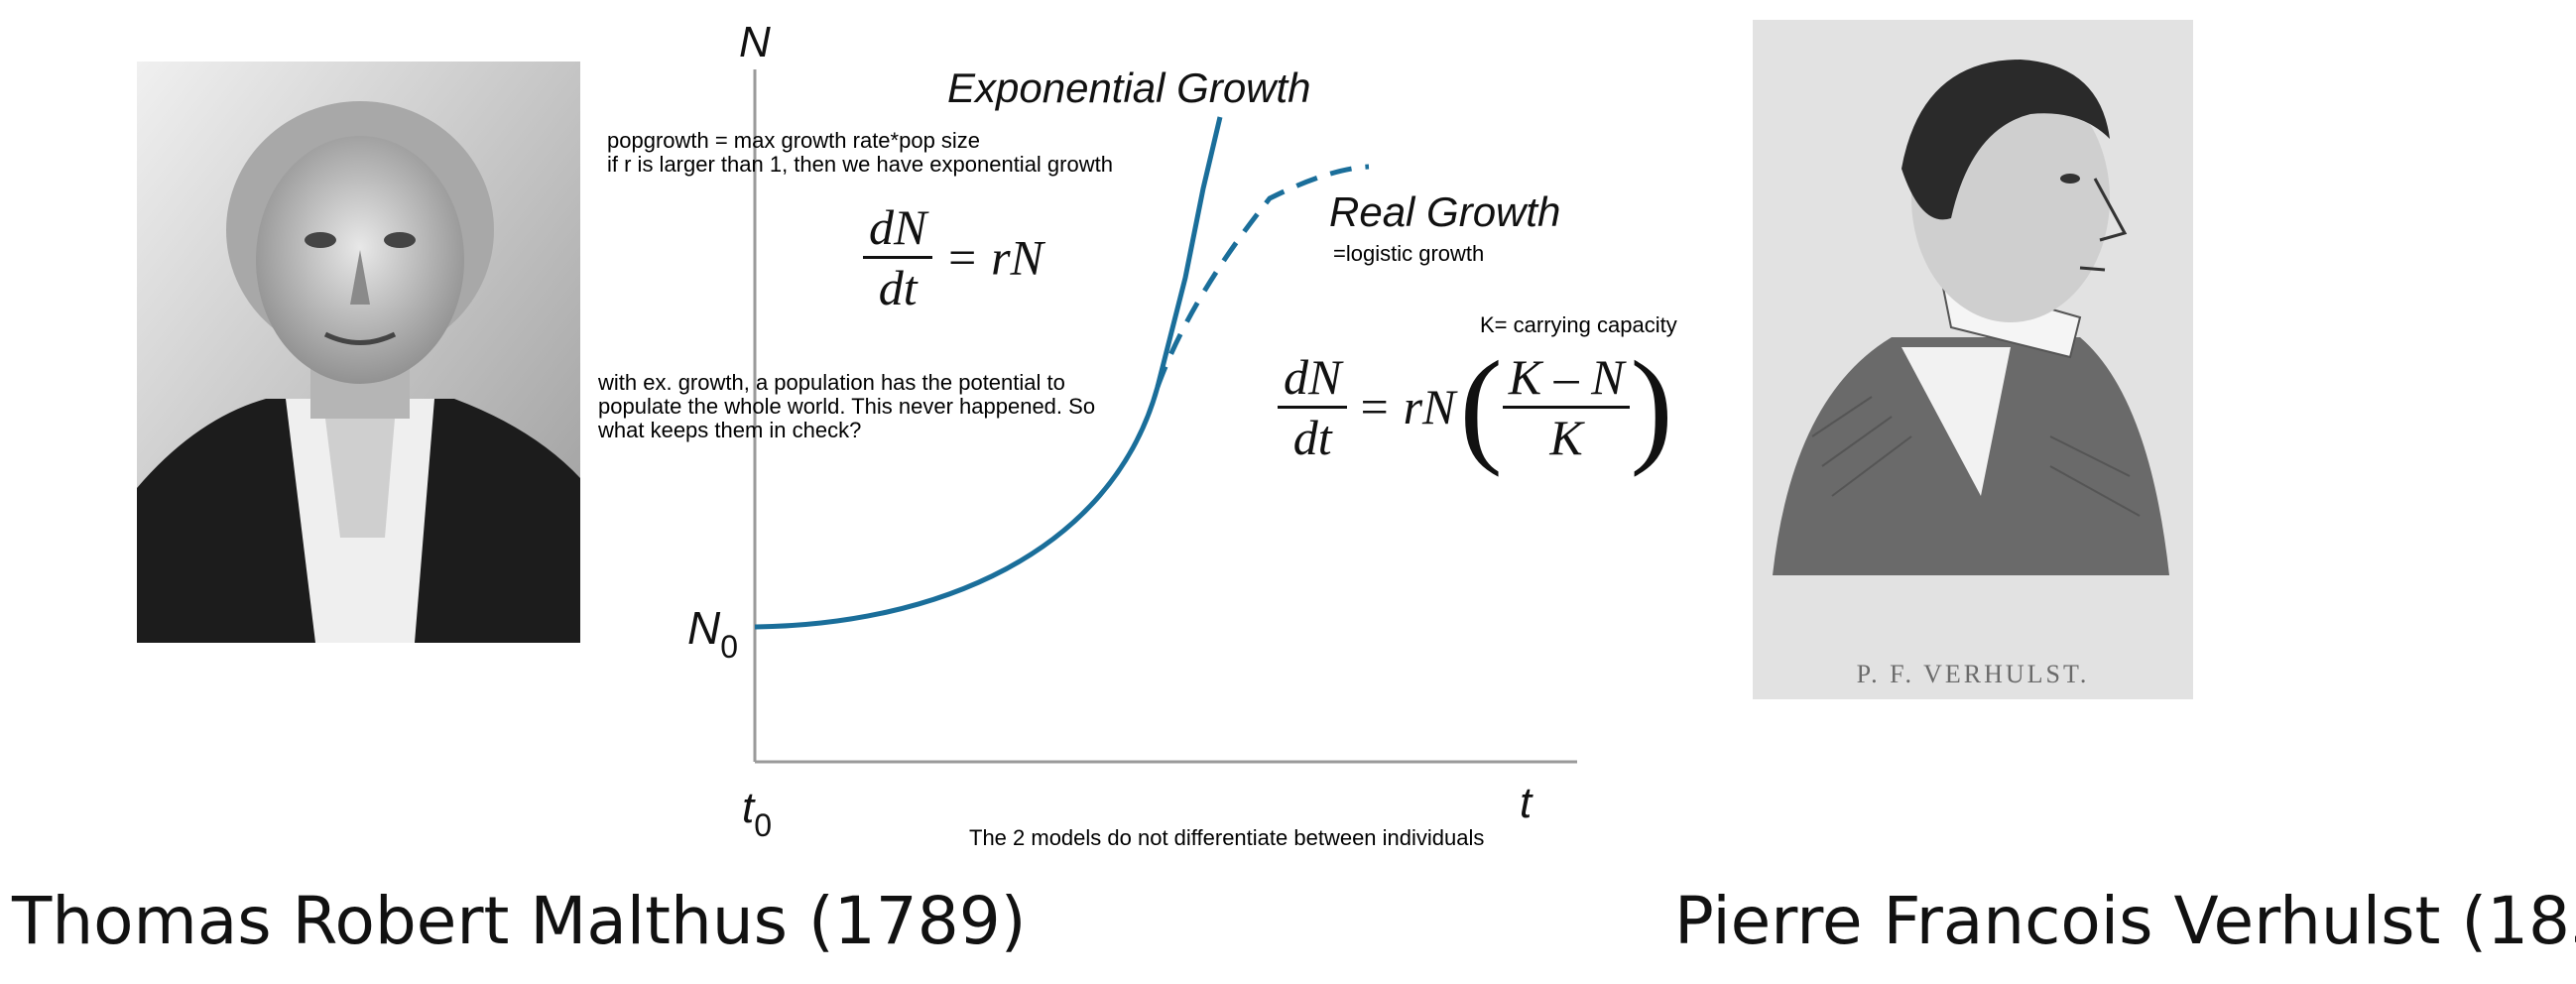 Image resolution: width=2576 pixels, height=984 pixels. I want to click on verhulst-caption: Pierre Francois Verhulst (1838), so click(2125, 921).